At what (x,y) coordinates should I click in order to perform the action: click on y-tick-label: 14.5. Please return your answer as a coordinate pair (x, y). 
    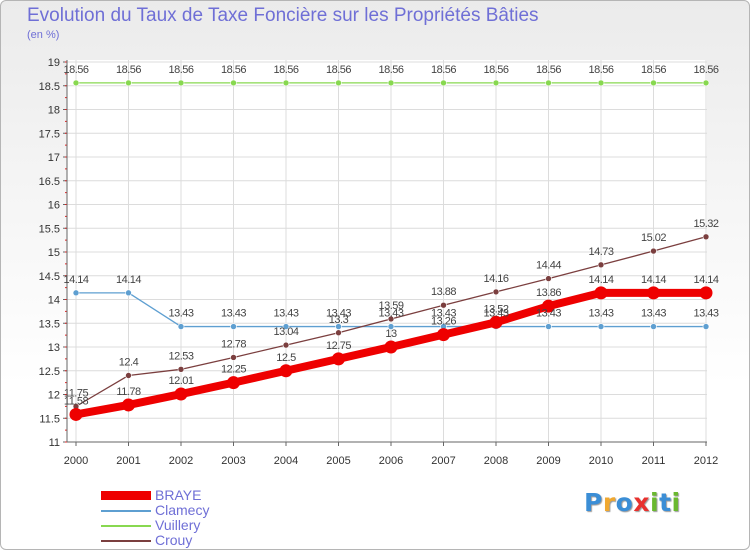
    Looking at the image, I should click on (49, 277).